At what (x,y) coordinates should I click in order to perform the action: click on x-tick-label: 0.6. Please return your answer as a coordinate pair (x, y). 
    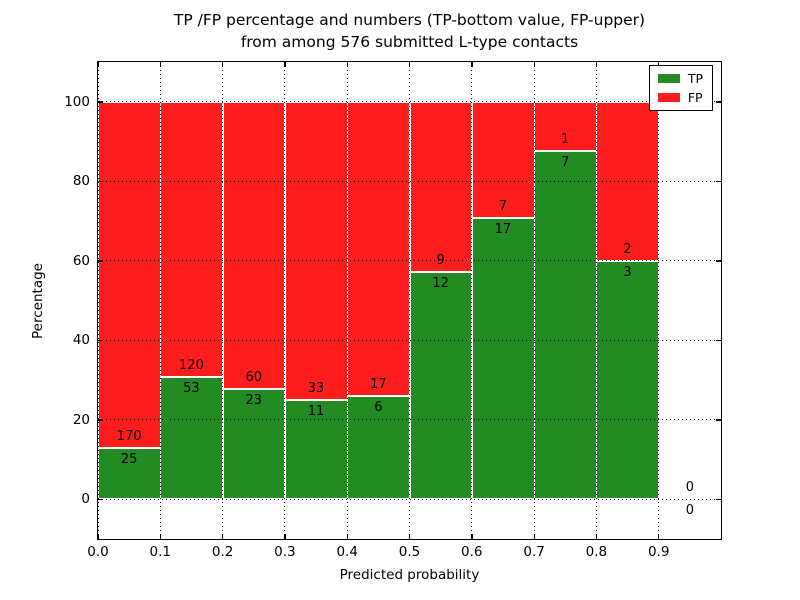
    Looking at the image, I should click on (472, 552).